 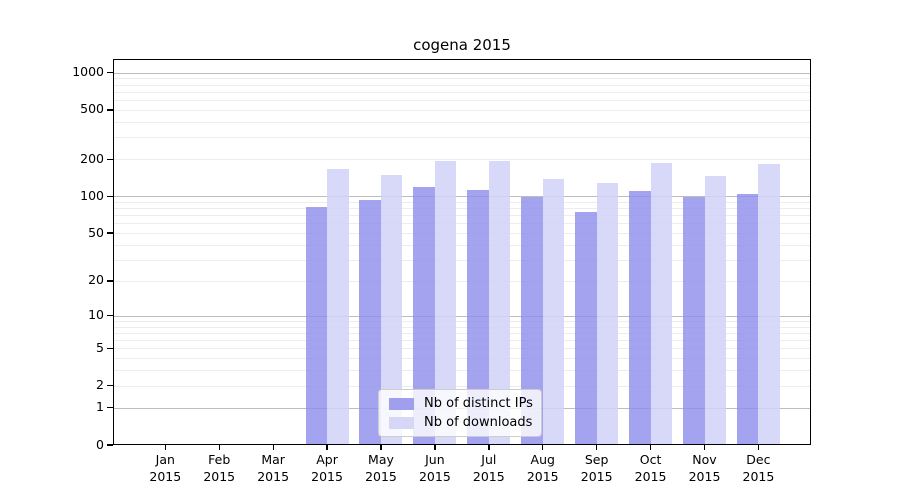 I want to click on chart-title: cogena 2015, so click(x=462, y=45).